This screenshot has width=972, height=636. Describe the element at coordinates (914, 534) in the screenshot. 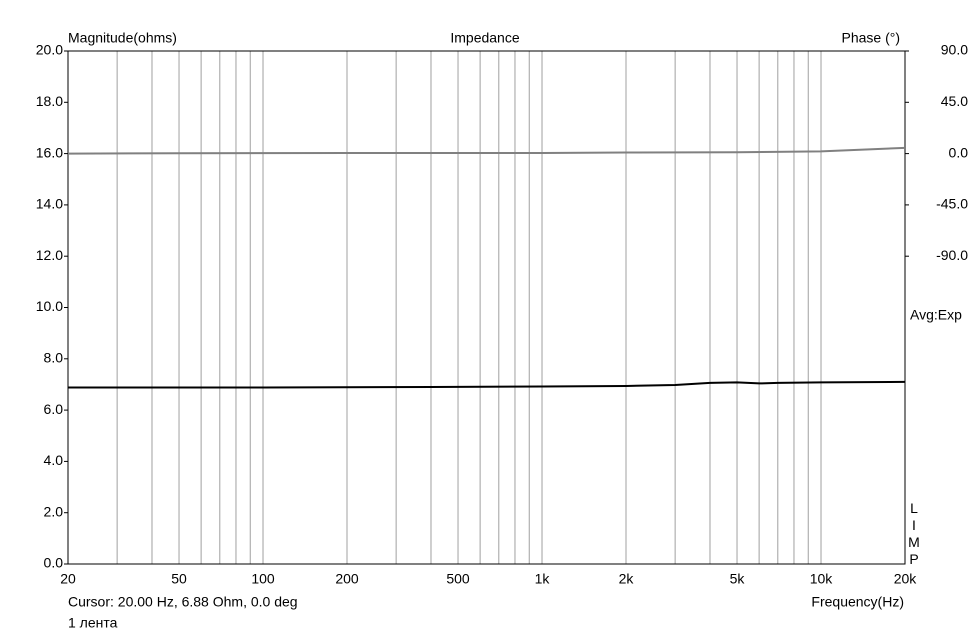

I see `brand: LIMP` at that location.